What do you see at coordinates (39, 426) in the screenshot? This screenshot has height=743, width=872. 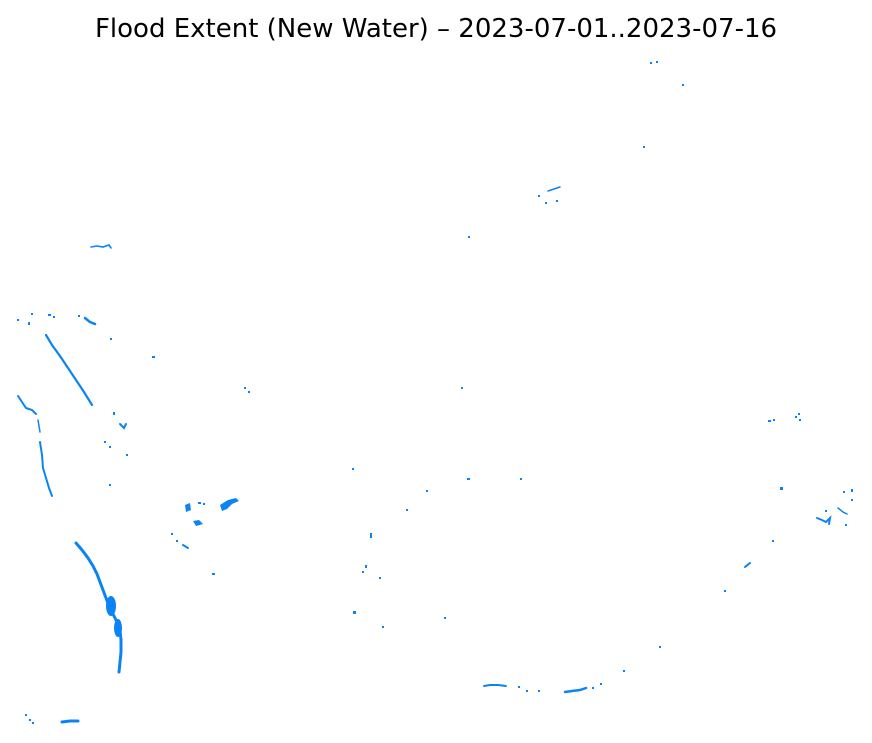 I see `flood-channel-left-edge-b` at bounding box center [39, 426].